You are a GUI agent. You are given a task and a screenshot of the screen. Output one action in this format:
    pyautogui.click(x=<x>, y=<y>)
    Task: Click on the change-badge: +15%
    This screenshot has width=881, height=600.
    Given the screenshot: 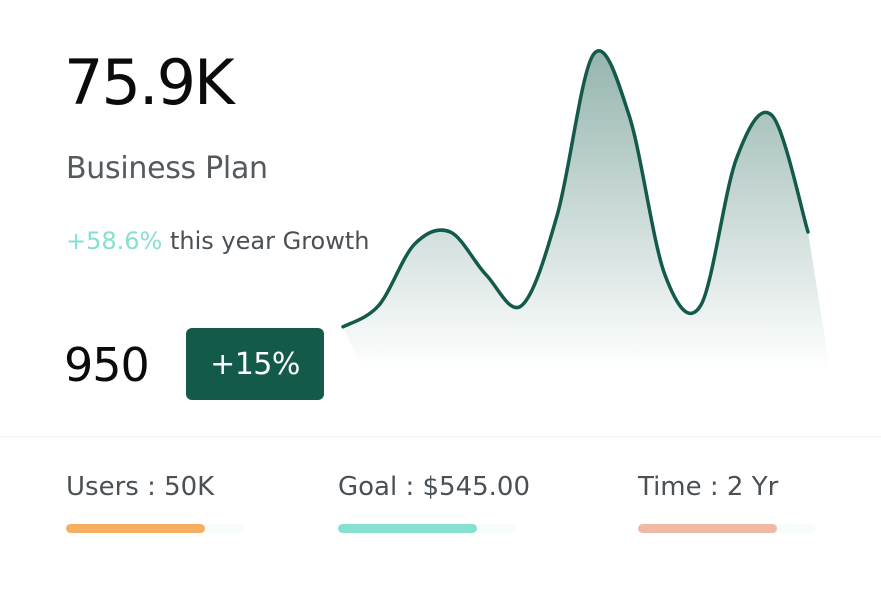 What is the action you would take?
    pyautogui.click(x=255, y=364)
    